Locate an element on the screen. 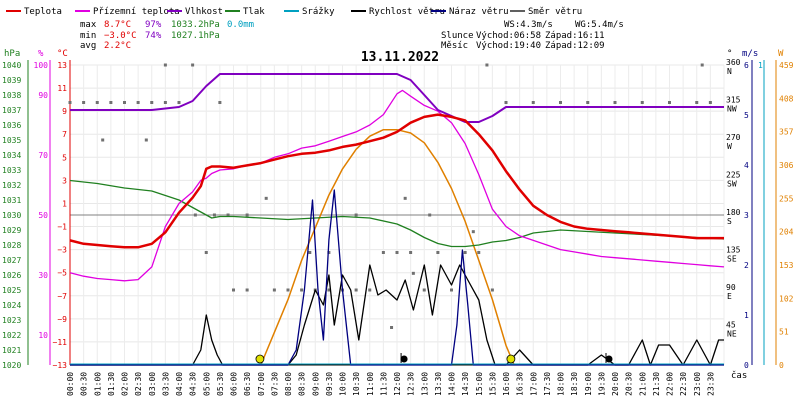  hpa-tick: 1034 is located at coordinates (11, 155).